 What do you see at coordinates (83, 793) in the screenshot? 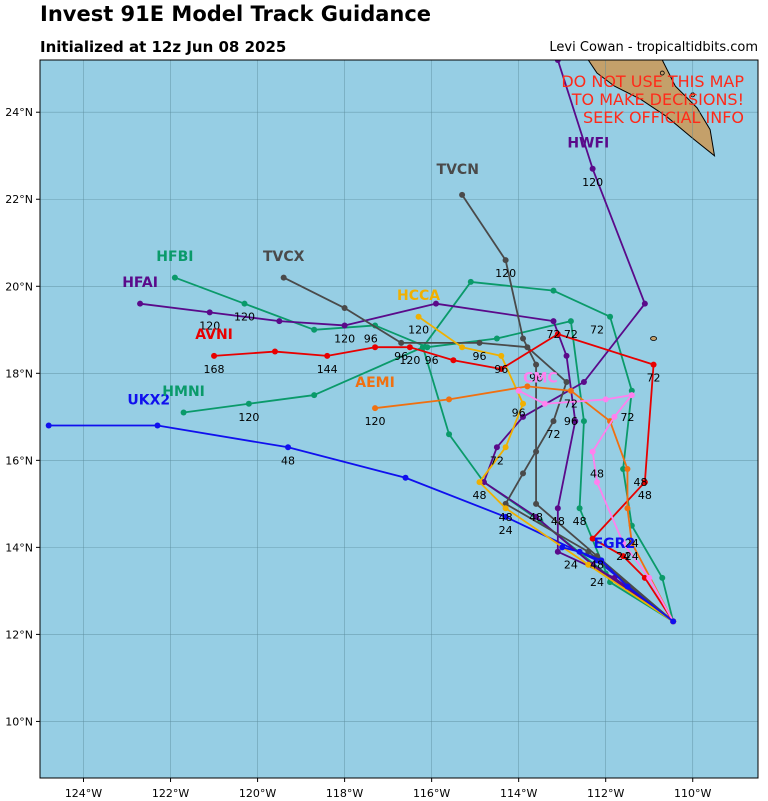
I see `x-tick-label: 124°W` at bounding box center [83, 793].